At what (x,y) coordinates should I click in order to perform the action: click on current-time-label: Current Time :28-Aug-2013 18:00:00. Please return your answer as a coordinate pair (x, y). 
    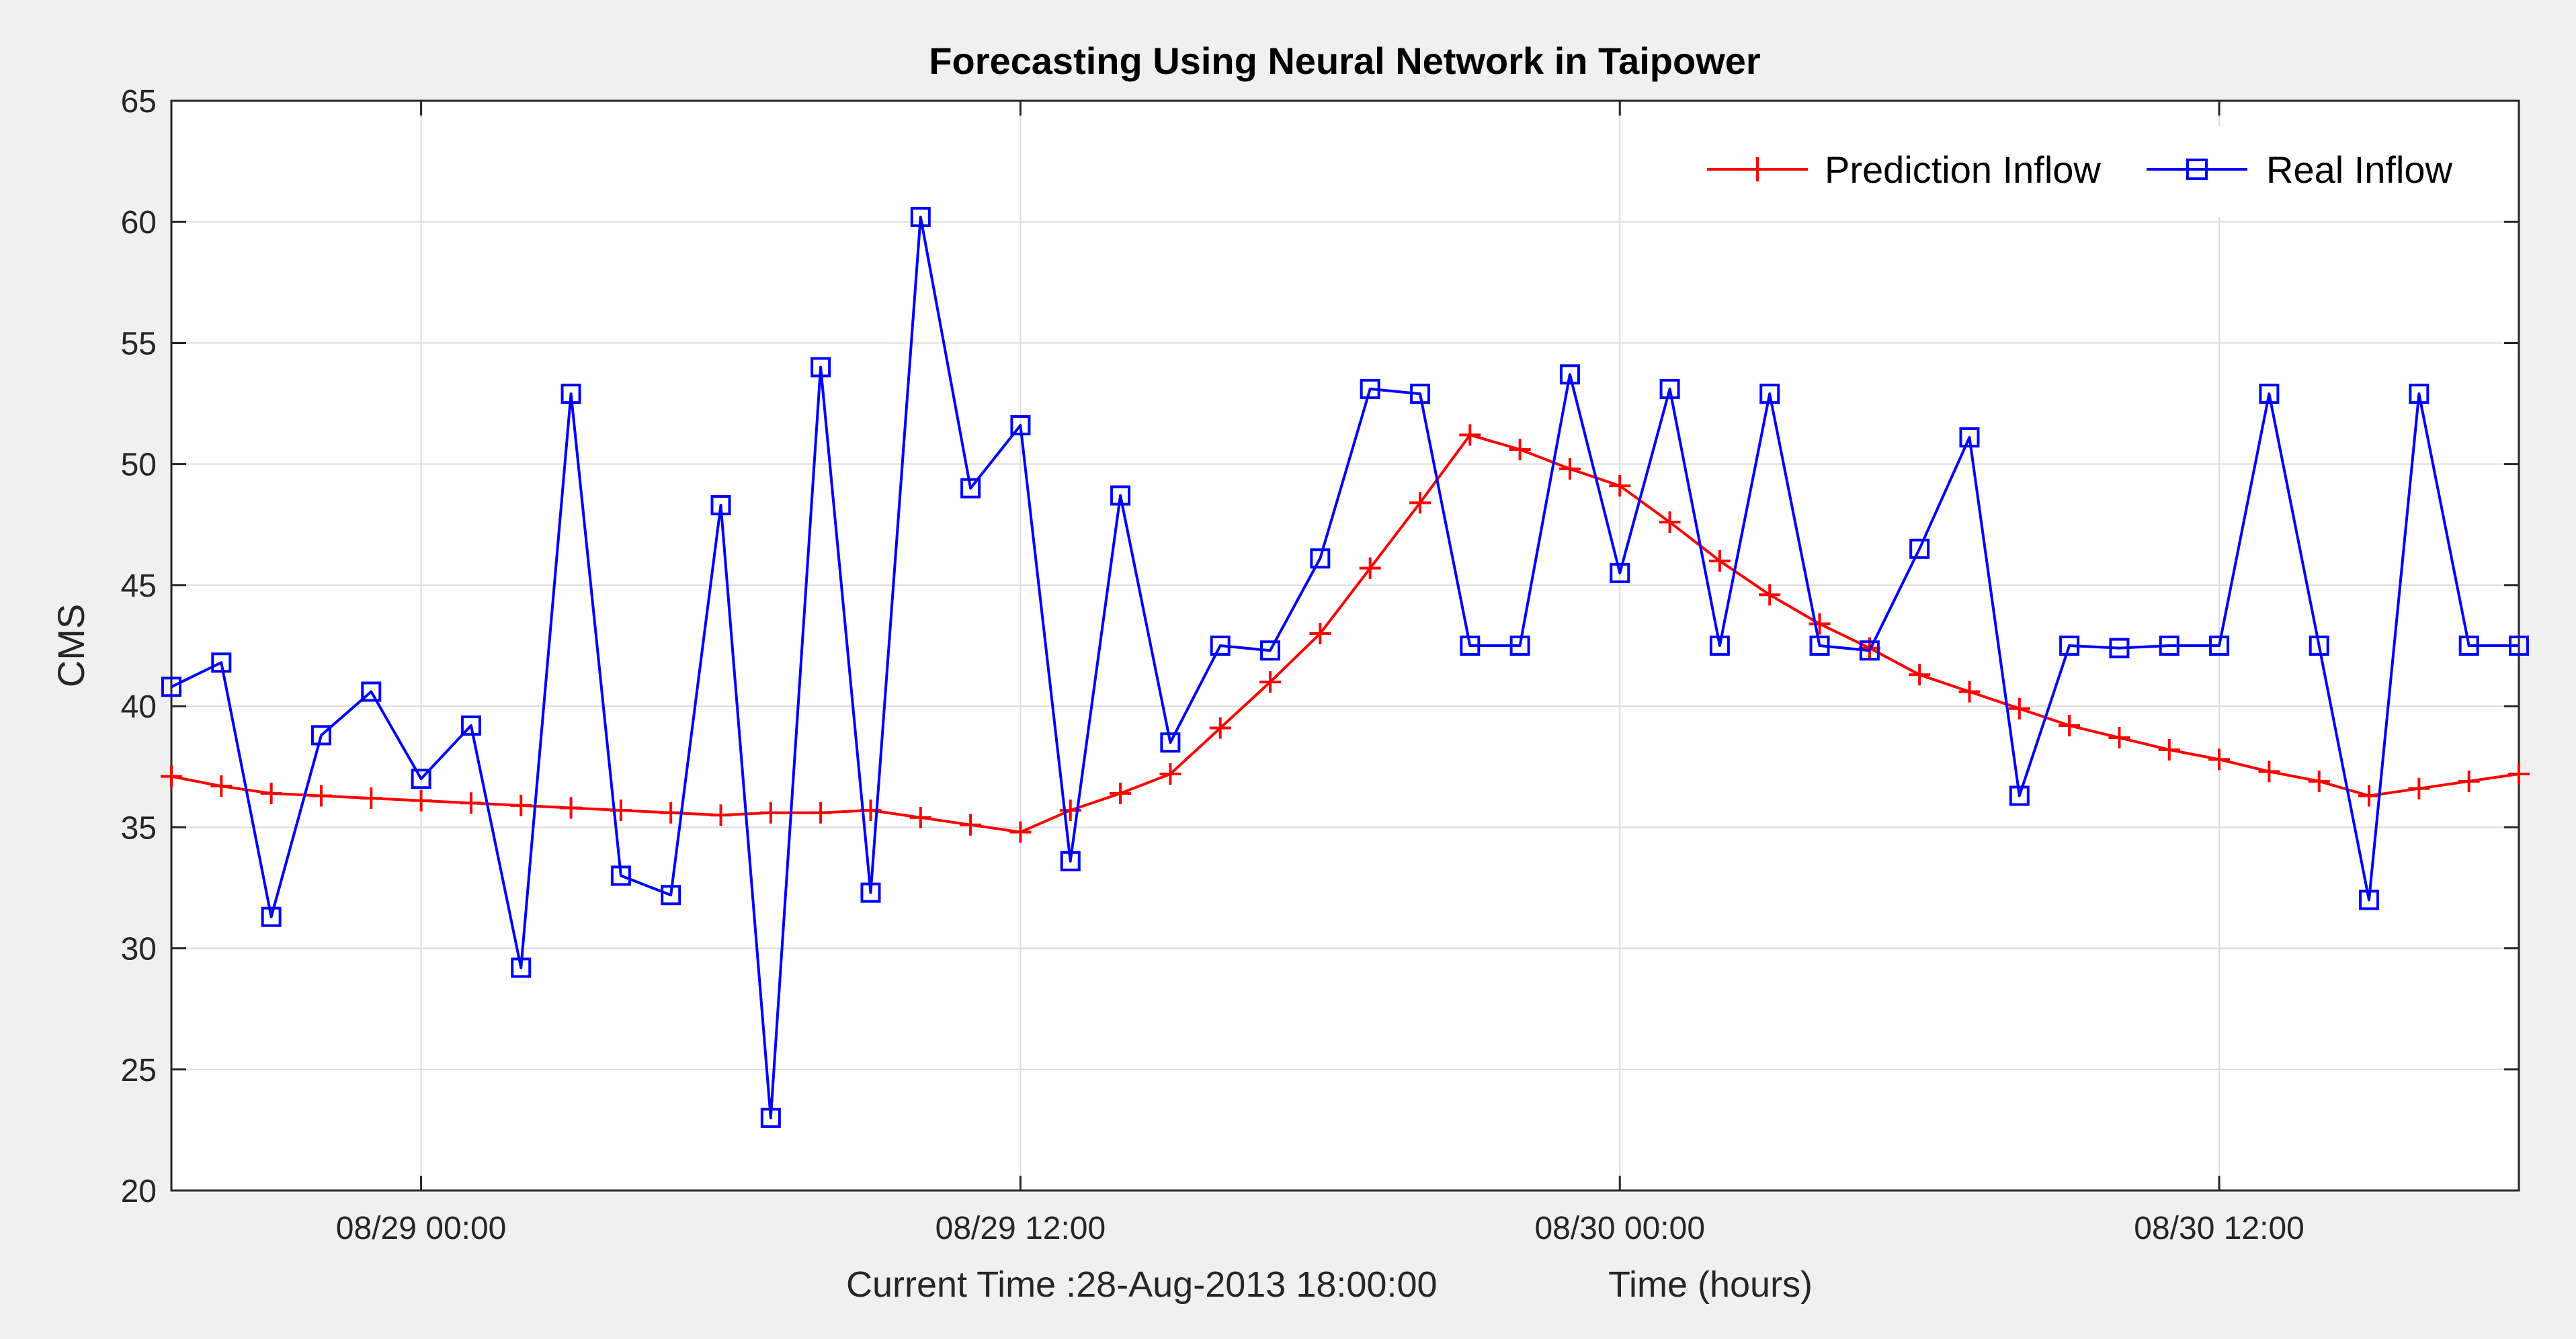
    Looking at the image, I should click on (1142, 1284).